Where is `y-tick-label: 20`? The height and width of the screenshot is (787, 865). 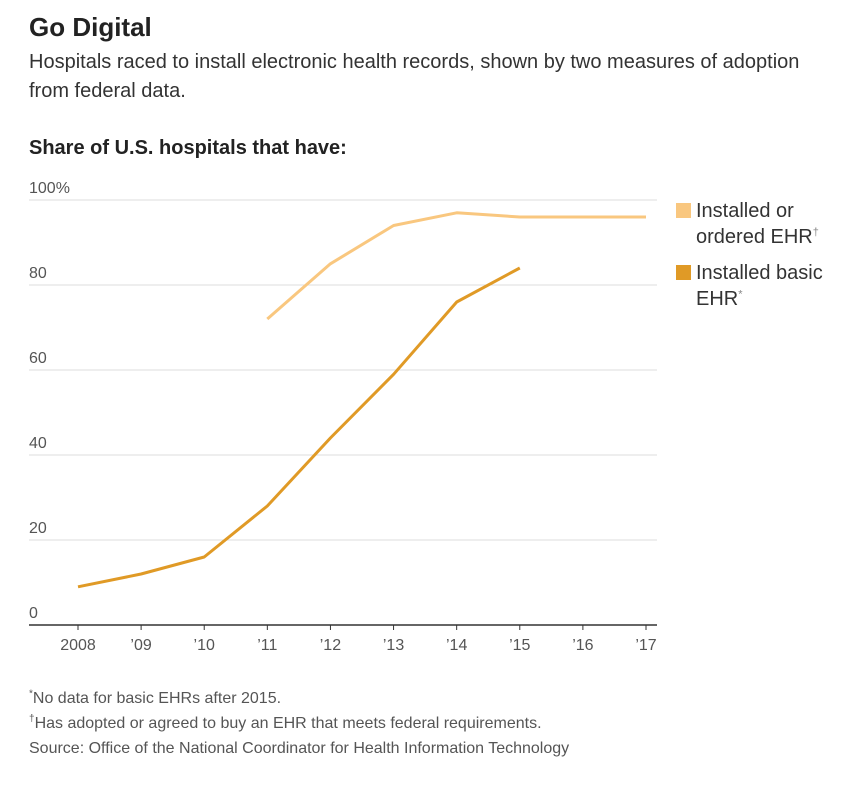
y-tick-label: 20 is located at coordinates (38, 528).